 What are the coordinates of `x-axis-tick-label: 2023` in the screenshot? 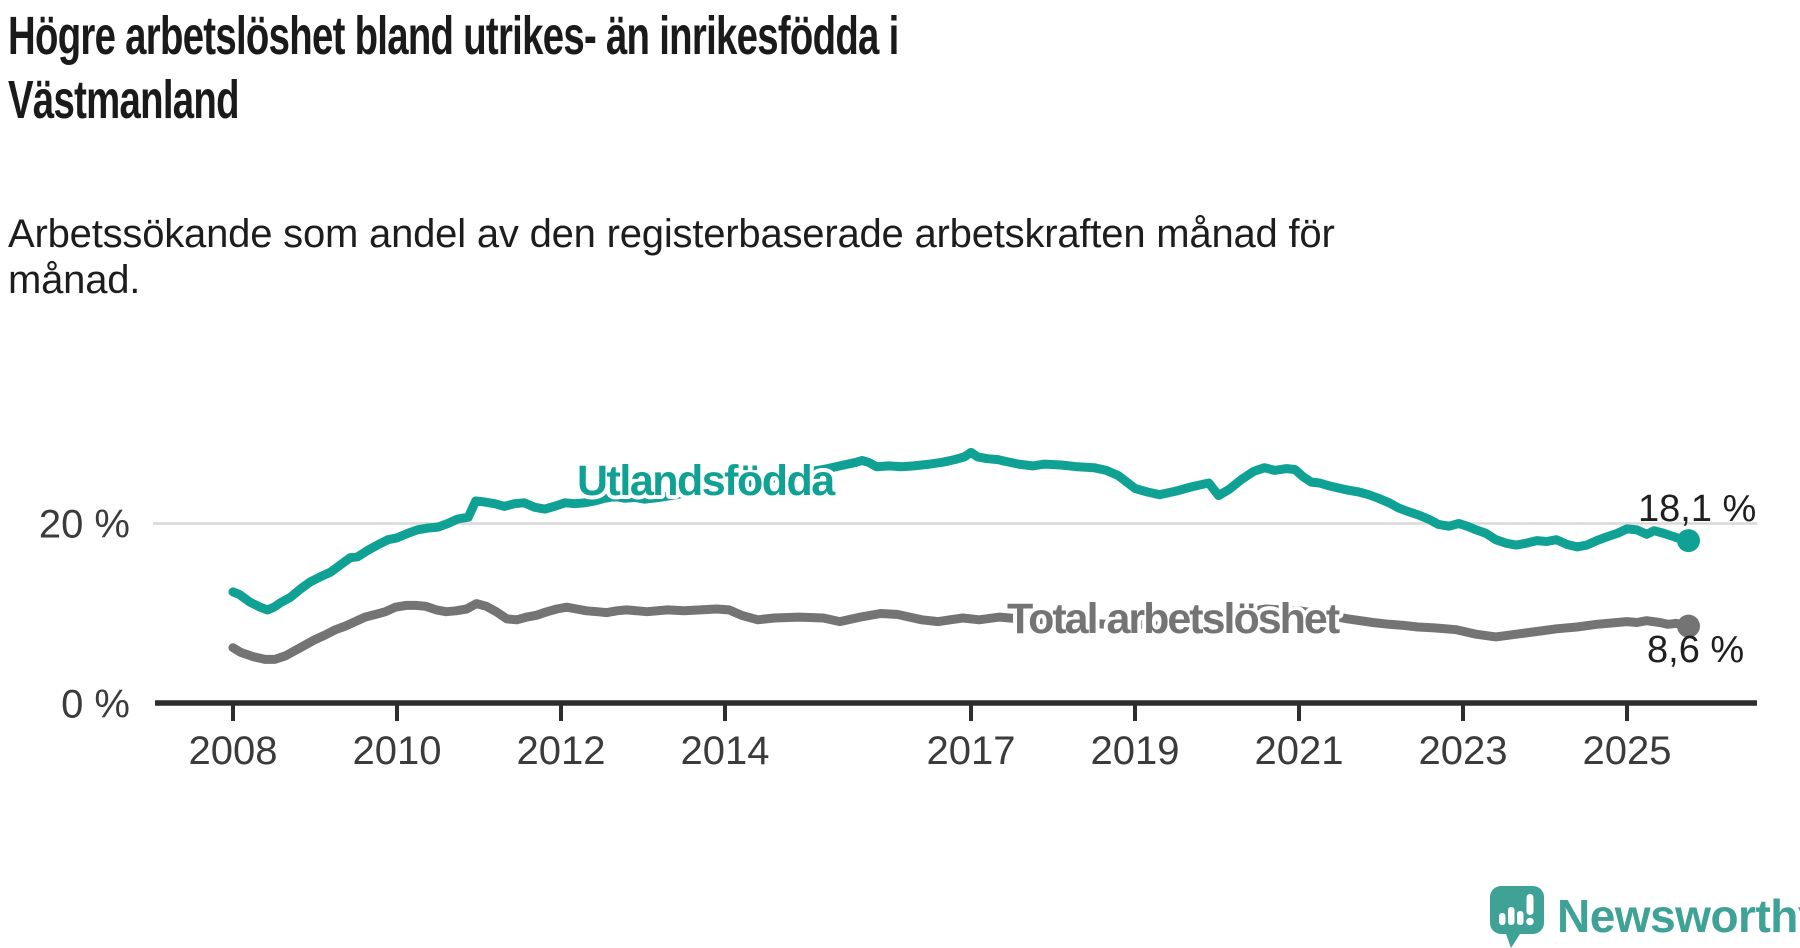 It's located at (1463, 751).